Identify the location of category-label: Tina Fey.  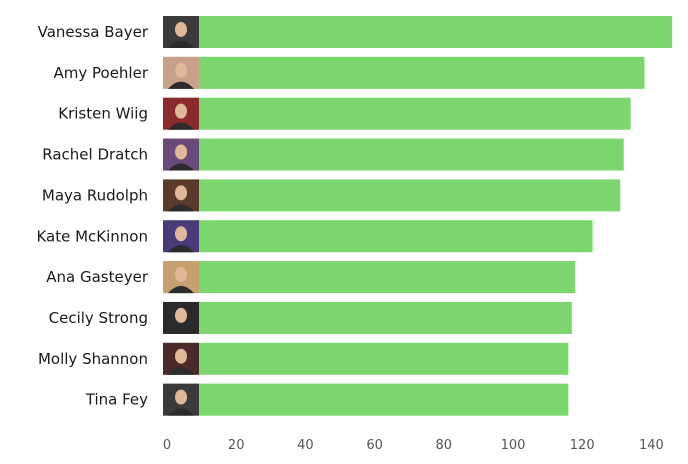
(116, 400).